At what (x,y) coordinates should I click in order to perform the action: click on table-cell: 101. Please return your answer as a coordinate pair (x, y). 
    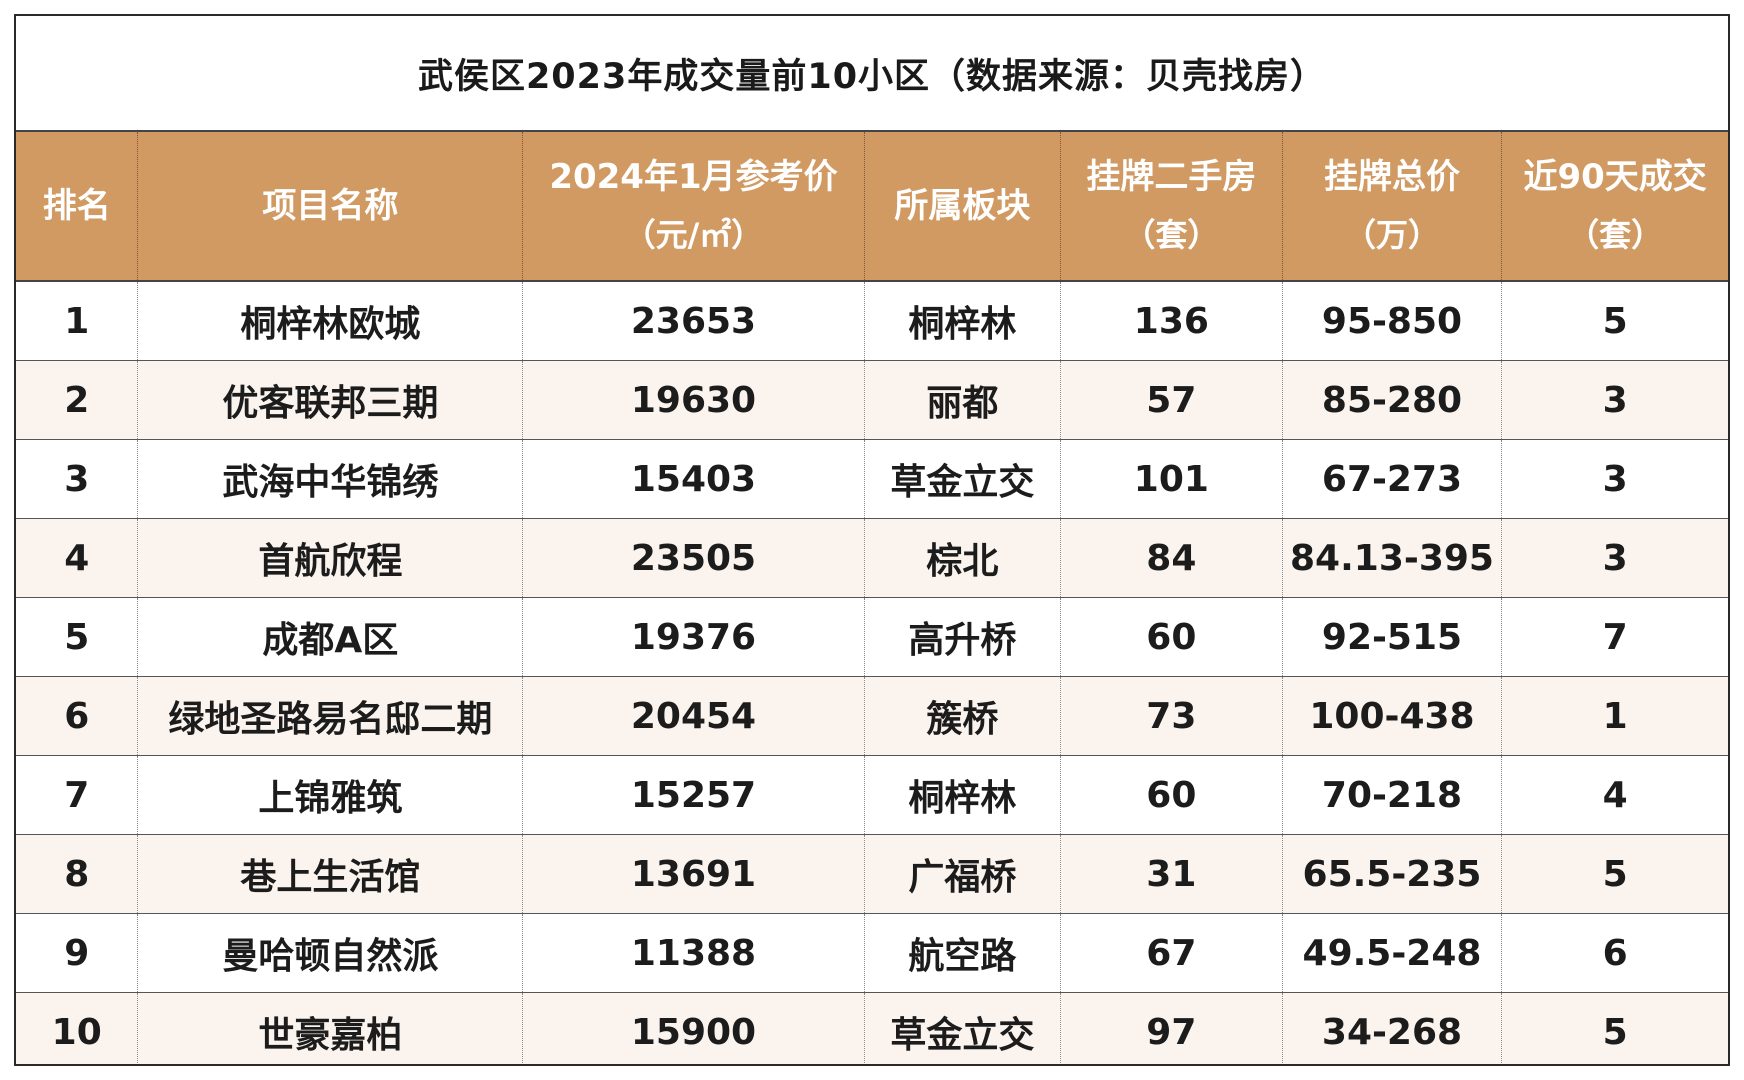
    Looking at the image, I should click on (1171, 479).